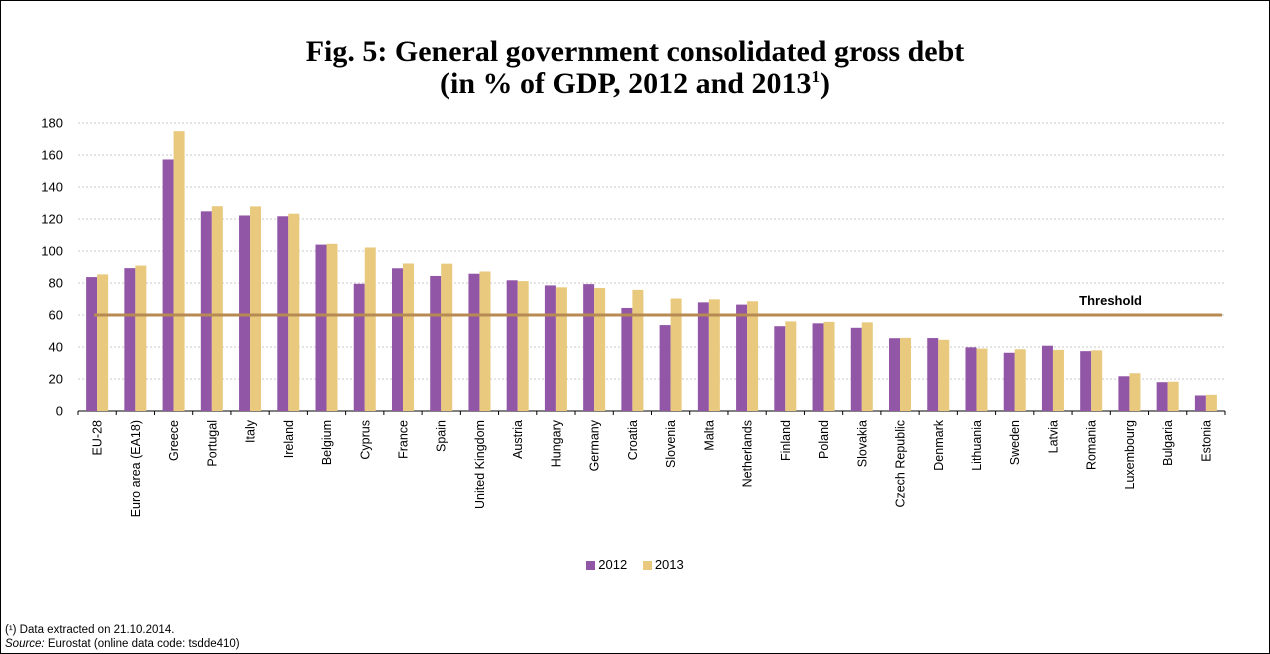 Image resolution: width=1270 pixels, height=654 pixels. What do you see at coordinates (748, 453) in the screenshot?
I see `x-tick-label: Netherlands` at bounding box center [748, 453].